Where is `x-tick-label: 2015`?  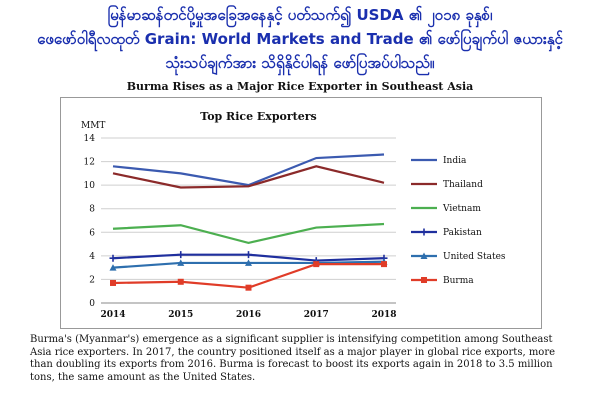
x-tick-label: 2015 is located at coordinates (180, 315).